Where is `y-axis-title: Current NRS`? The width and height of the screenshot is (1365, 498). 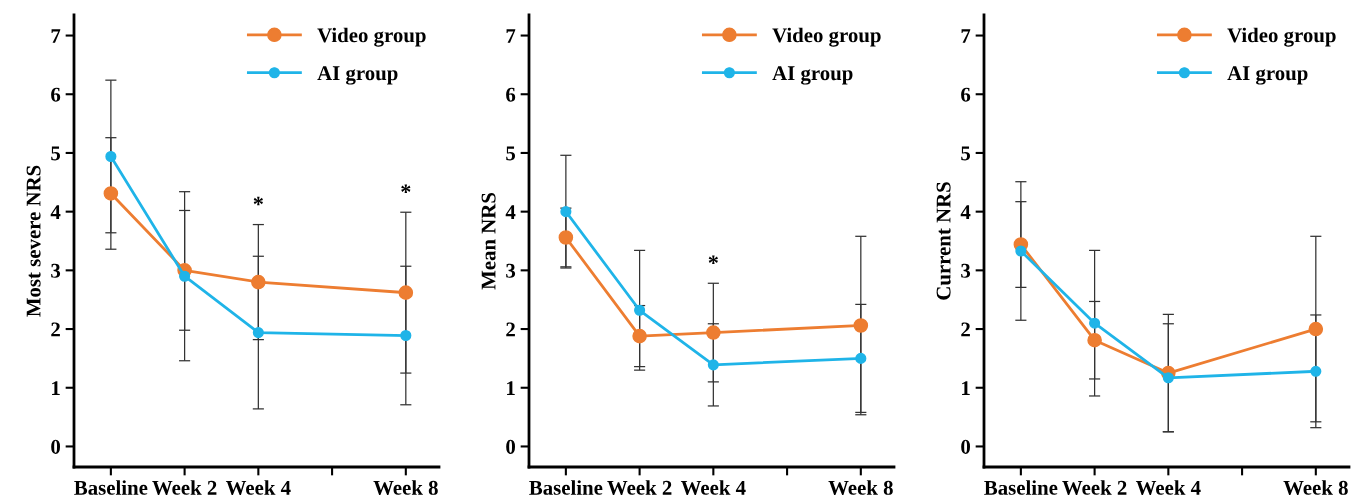 y-axis-title: Current NRS is located at coordinates (943, 241).